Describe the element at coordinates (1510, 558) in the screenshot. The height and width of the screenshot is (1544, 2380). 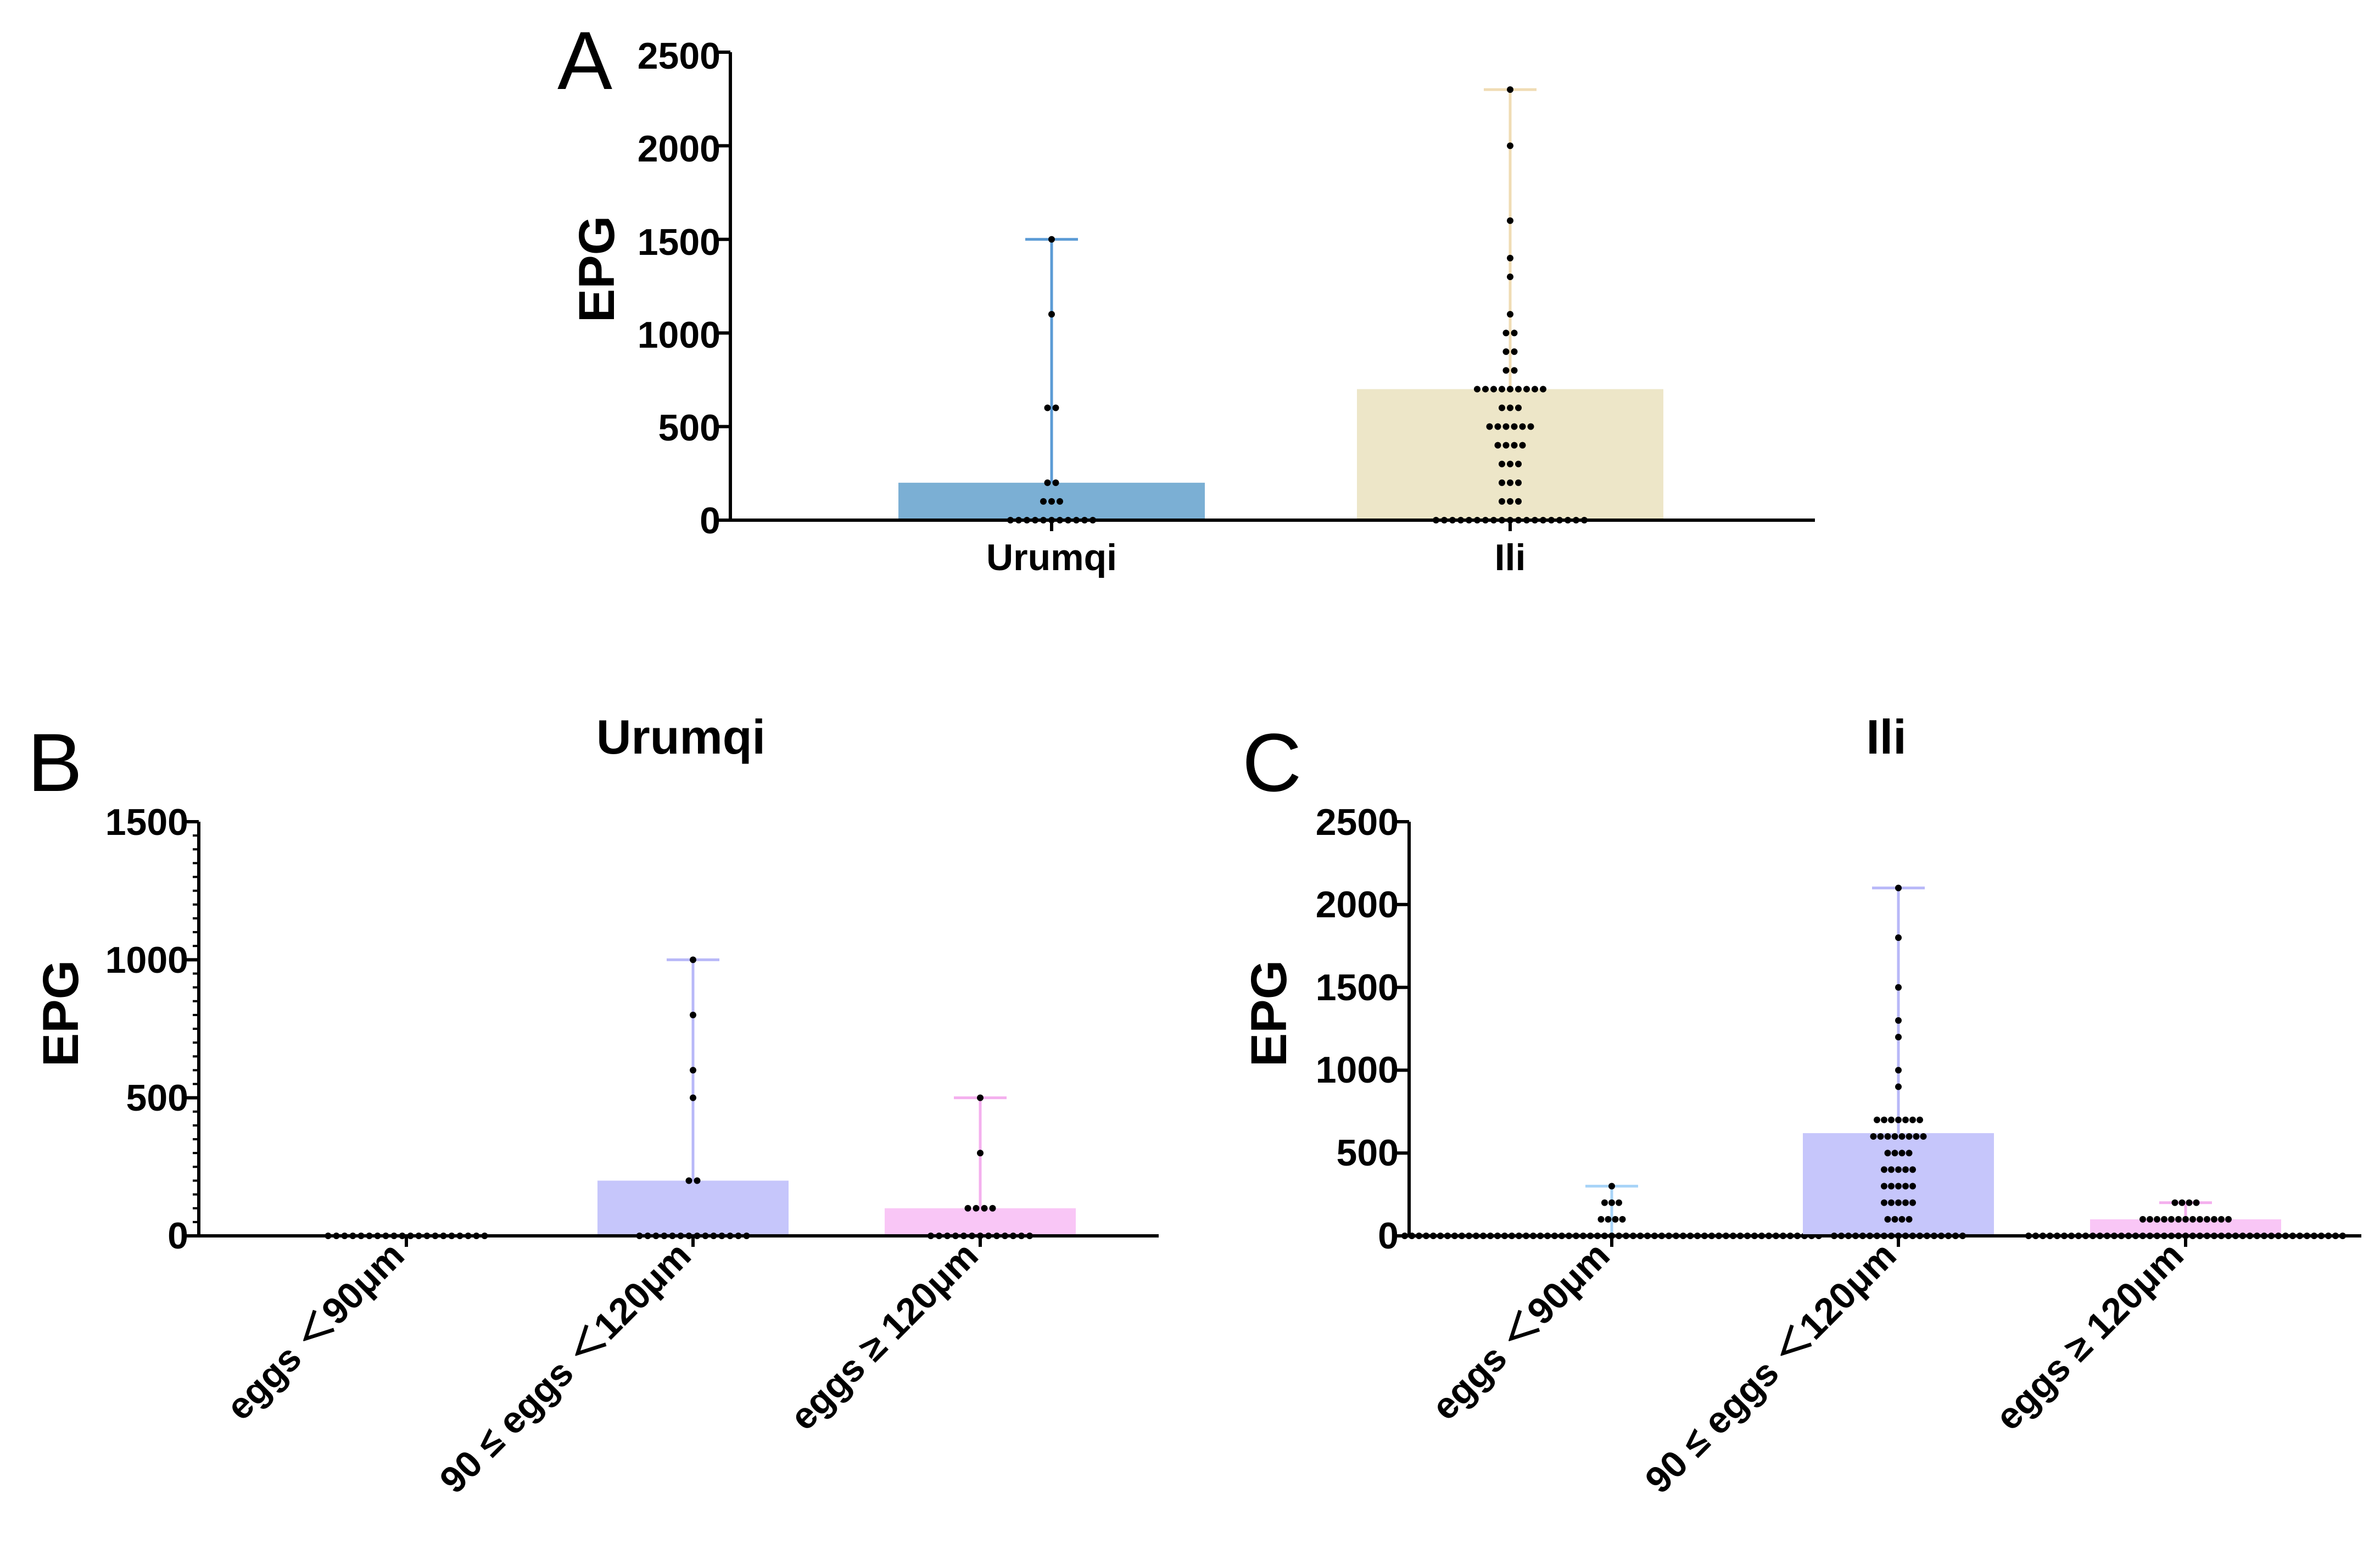
I see `panel-a-category-label: Ili` at that location.